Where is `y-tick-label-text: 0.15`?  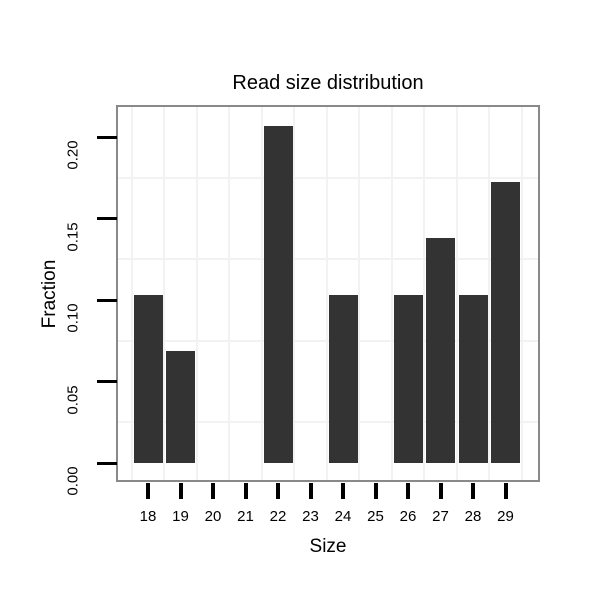 y-tick-label-text: 0.15 is located at coordinates (73, 236).